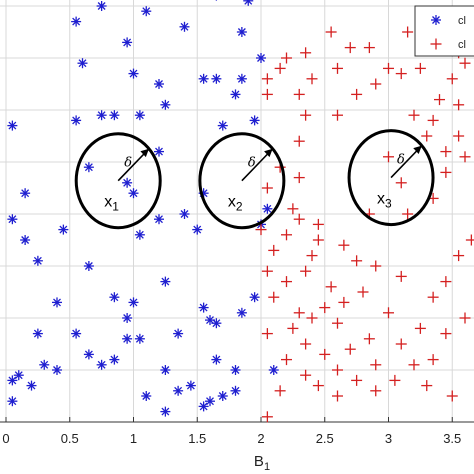  What do you see at coordinates (232, 202) in the screenshot?
I see `point-label-main: x` at bounding box center [232, 202].